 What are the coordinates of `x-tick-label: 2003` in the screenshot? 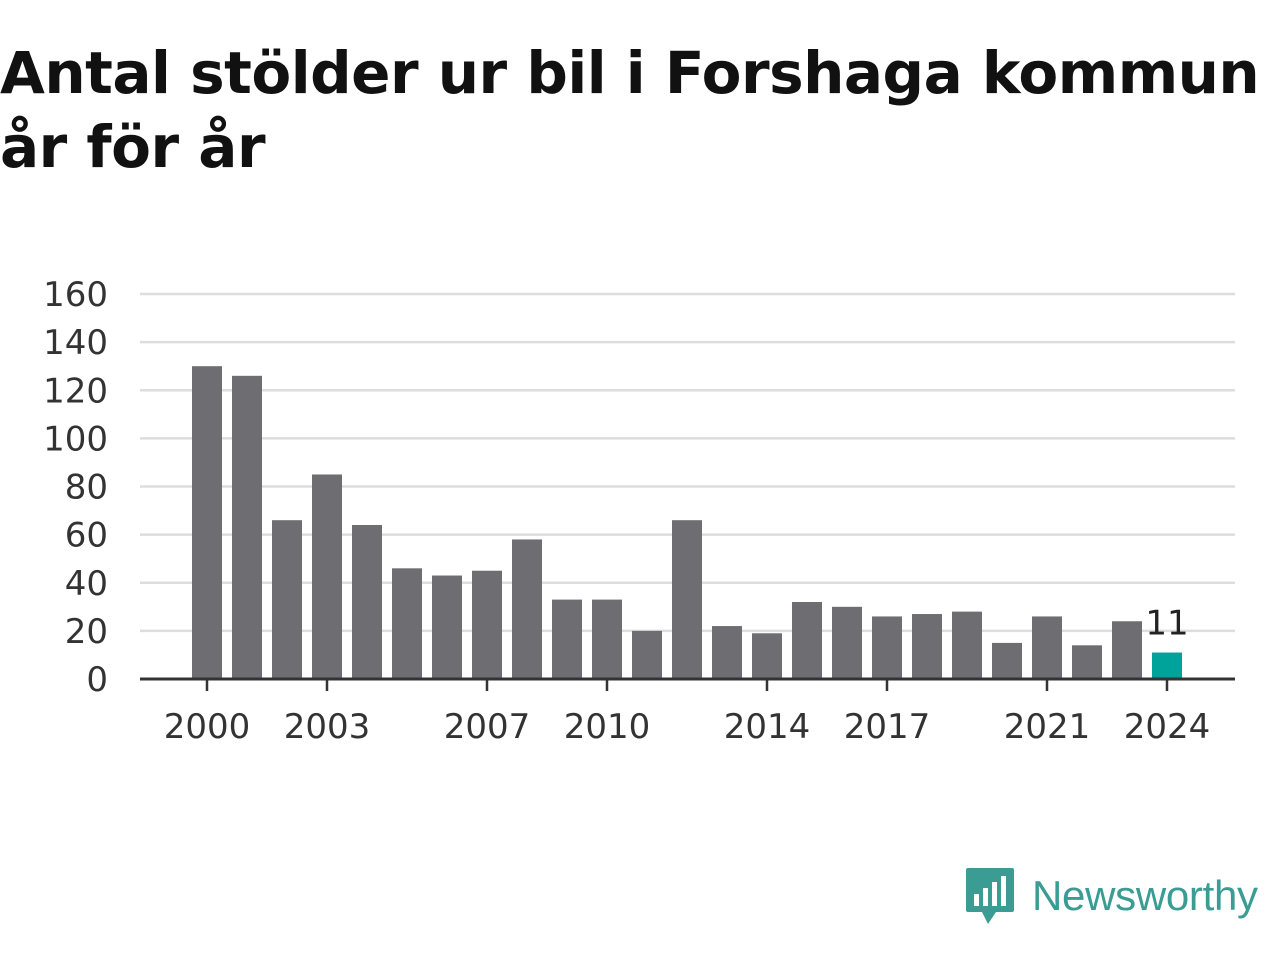 It's located at (327, 727).